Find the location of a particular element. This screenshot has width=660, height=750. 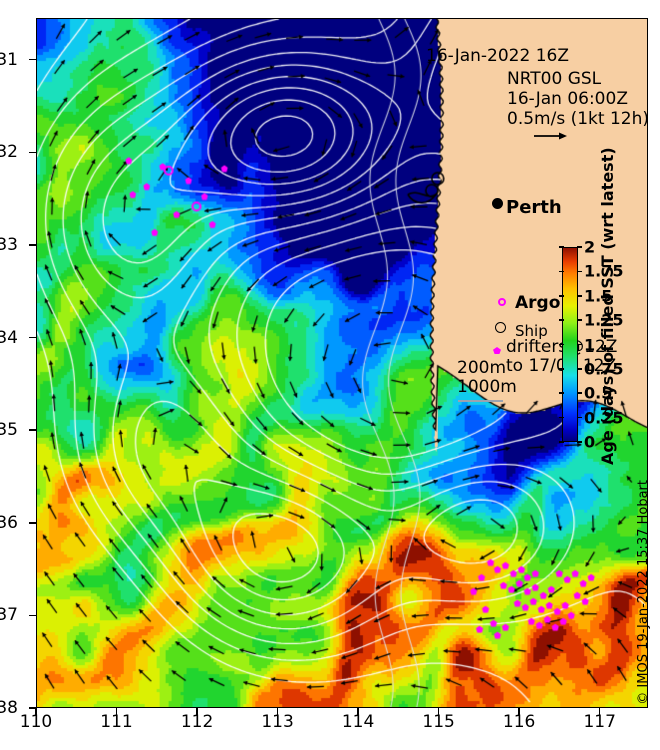

colorbar-tick-label: 0.5 is located at coordinates (598, 393).